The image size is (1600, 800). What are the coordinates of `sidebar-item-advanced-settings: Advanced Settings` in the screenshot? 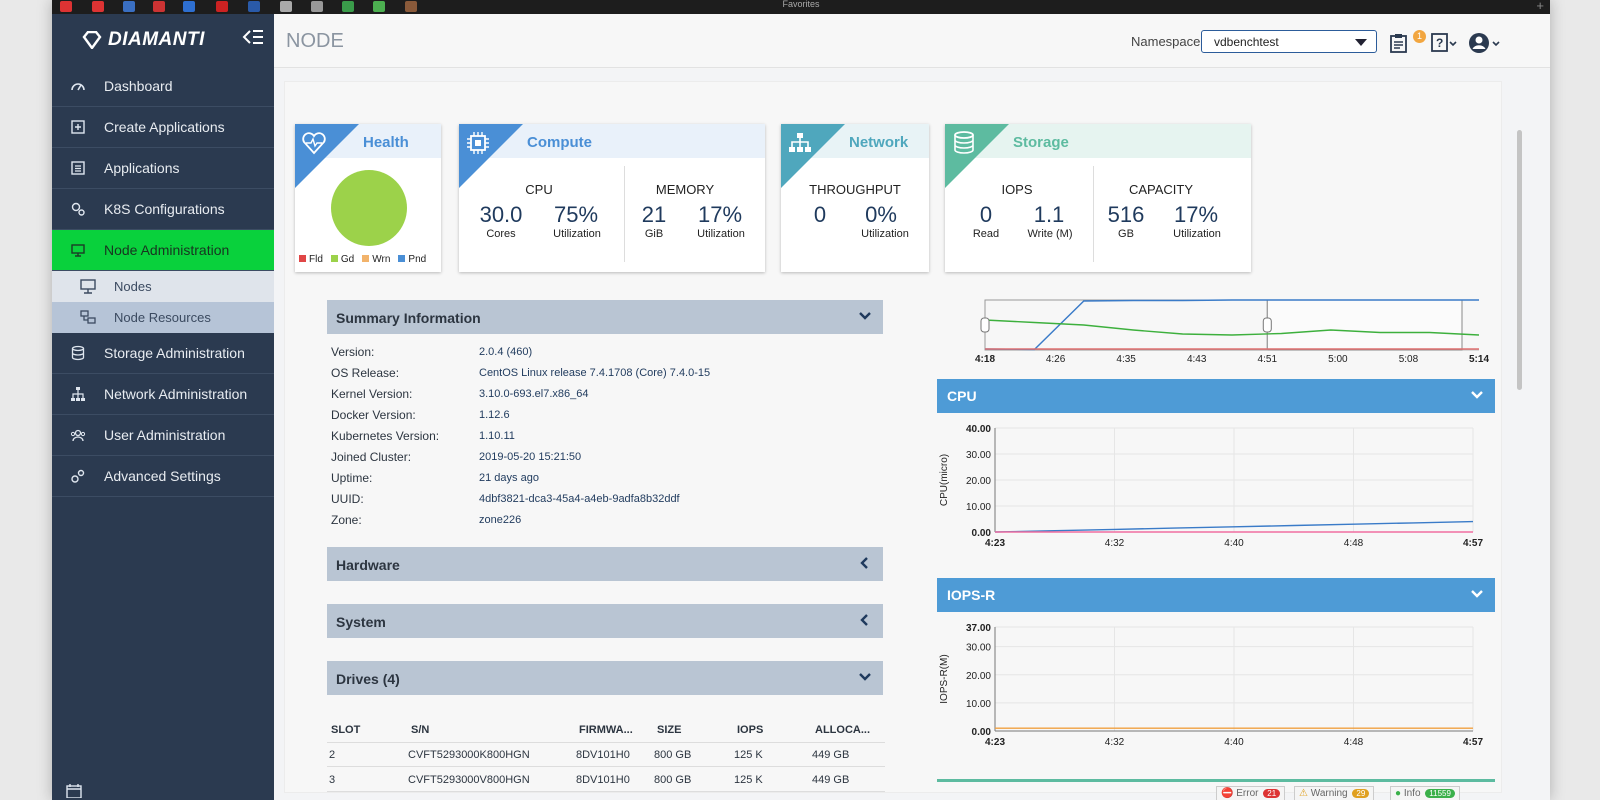 It's located at (163, 476).